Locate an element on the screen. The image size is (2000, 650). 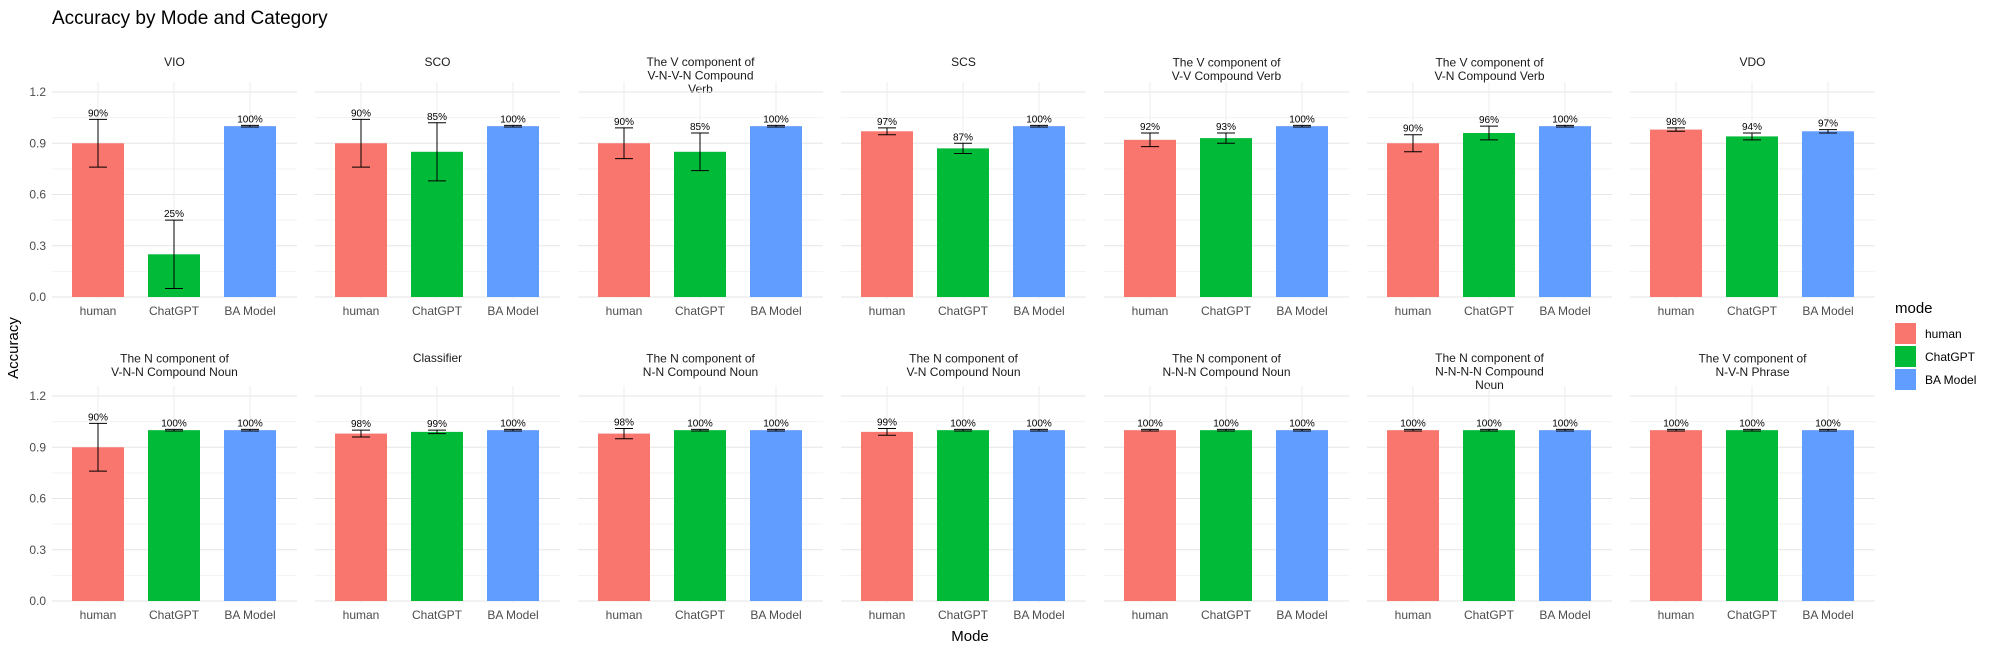
panel-title: VIO is located at coordinates (174, 62).